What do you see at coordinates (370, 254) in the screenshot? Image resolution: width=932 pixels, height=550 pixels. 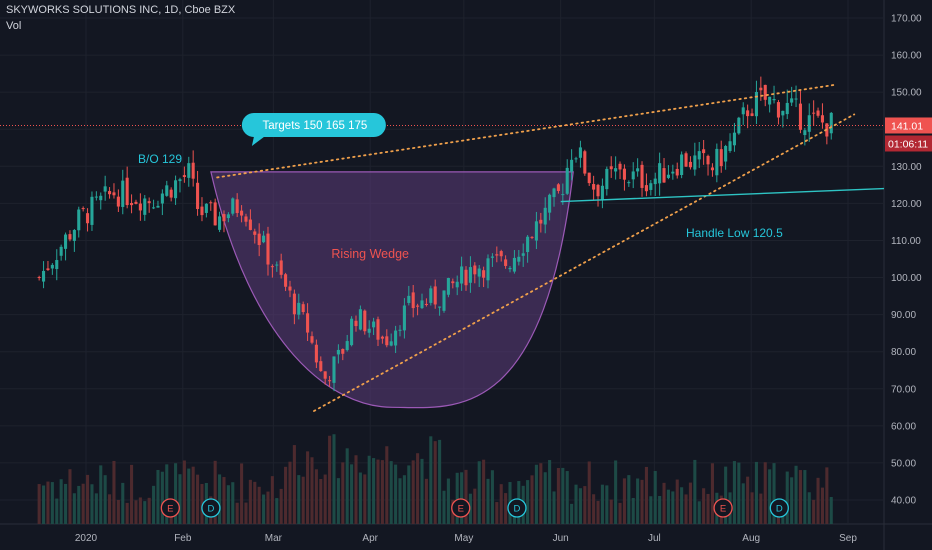 I see `rising-wedge-label: Rising Wedge` at bounding box center [370, 254].